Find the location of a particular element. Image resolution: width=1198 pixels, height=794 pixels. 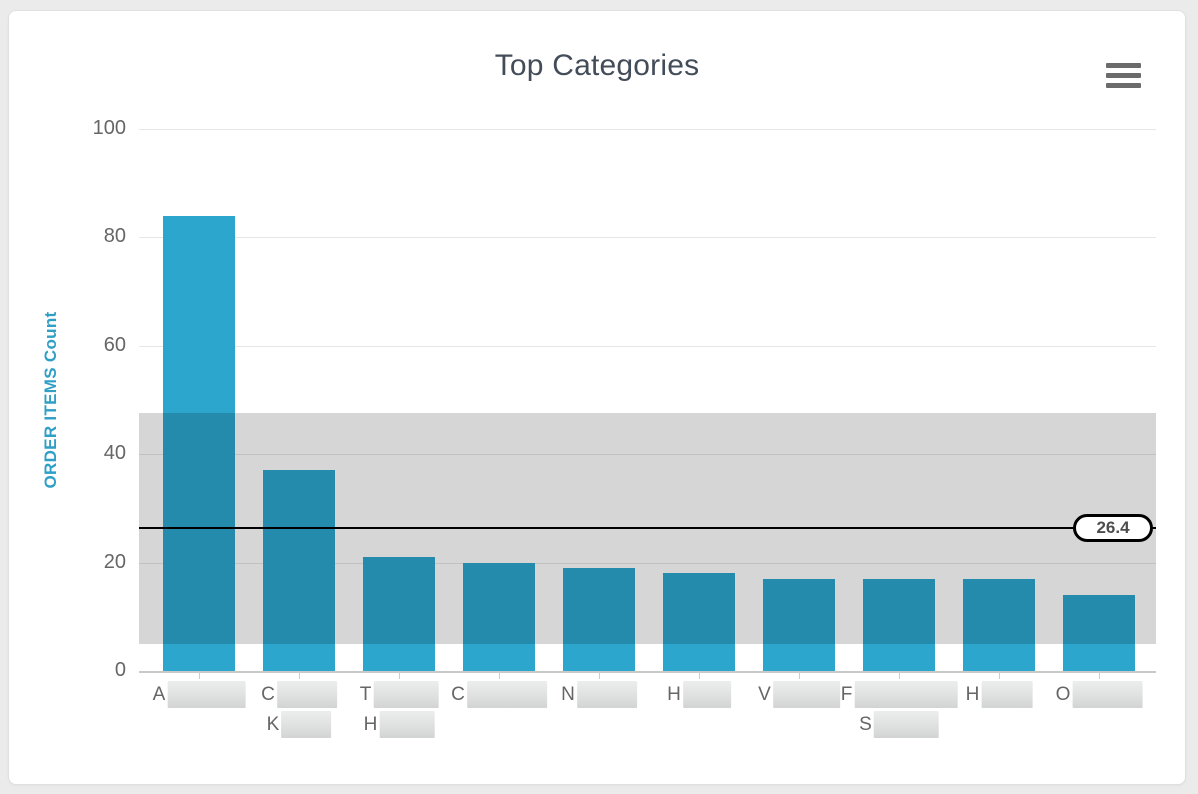

y-tick-label: 20 is located at coordinates (114, 561).